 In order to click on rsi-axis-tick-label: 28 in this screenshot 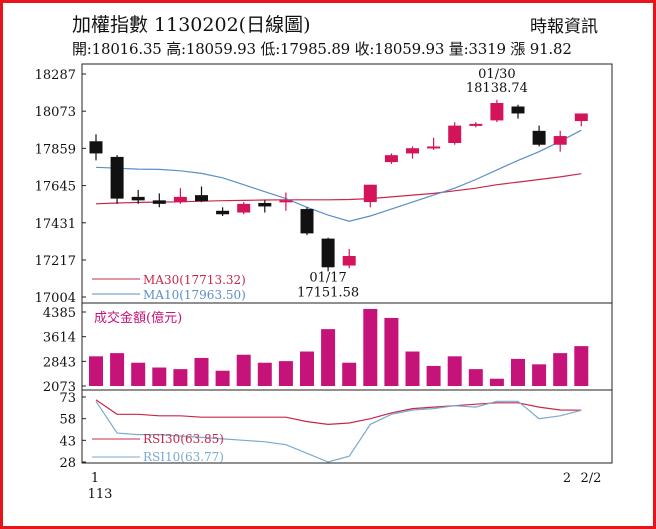, I will do `click(67, 463)`.